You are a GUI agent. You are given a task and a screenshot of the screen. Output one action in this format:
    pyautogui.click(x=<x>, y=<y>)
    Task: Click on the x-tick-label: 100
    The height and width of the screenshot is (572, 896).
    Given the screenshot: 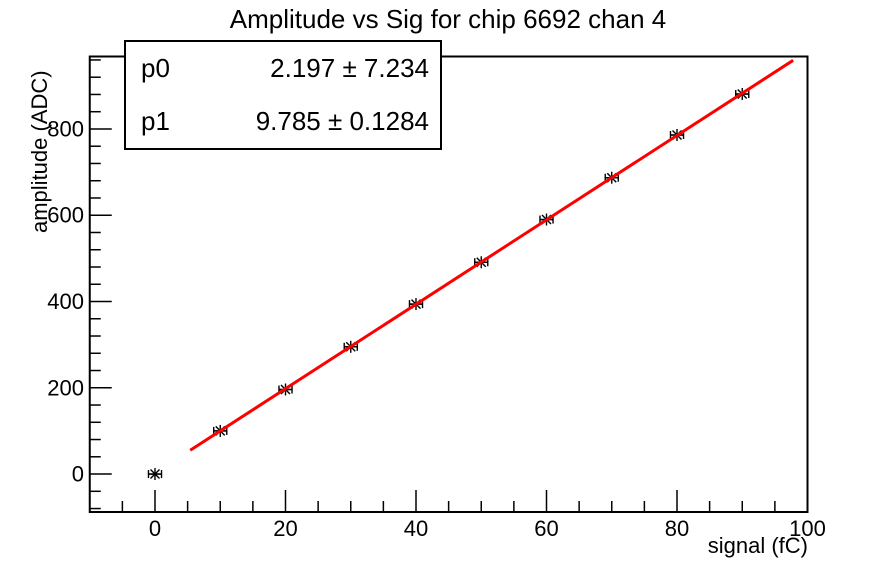 What is the action you would take?
    pyautogui.click(x=807, y=528)
    